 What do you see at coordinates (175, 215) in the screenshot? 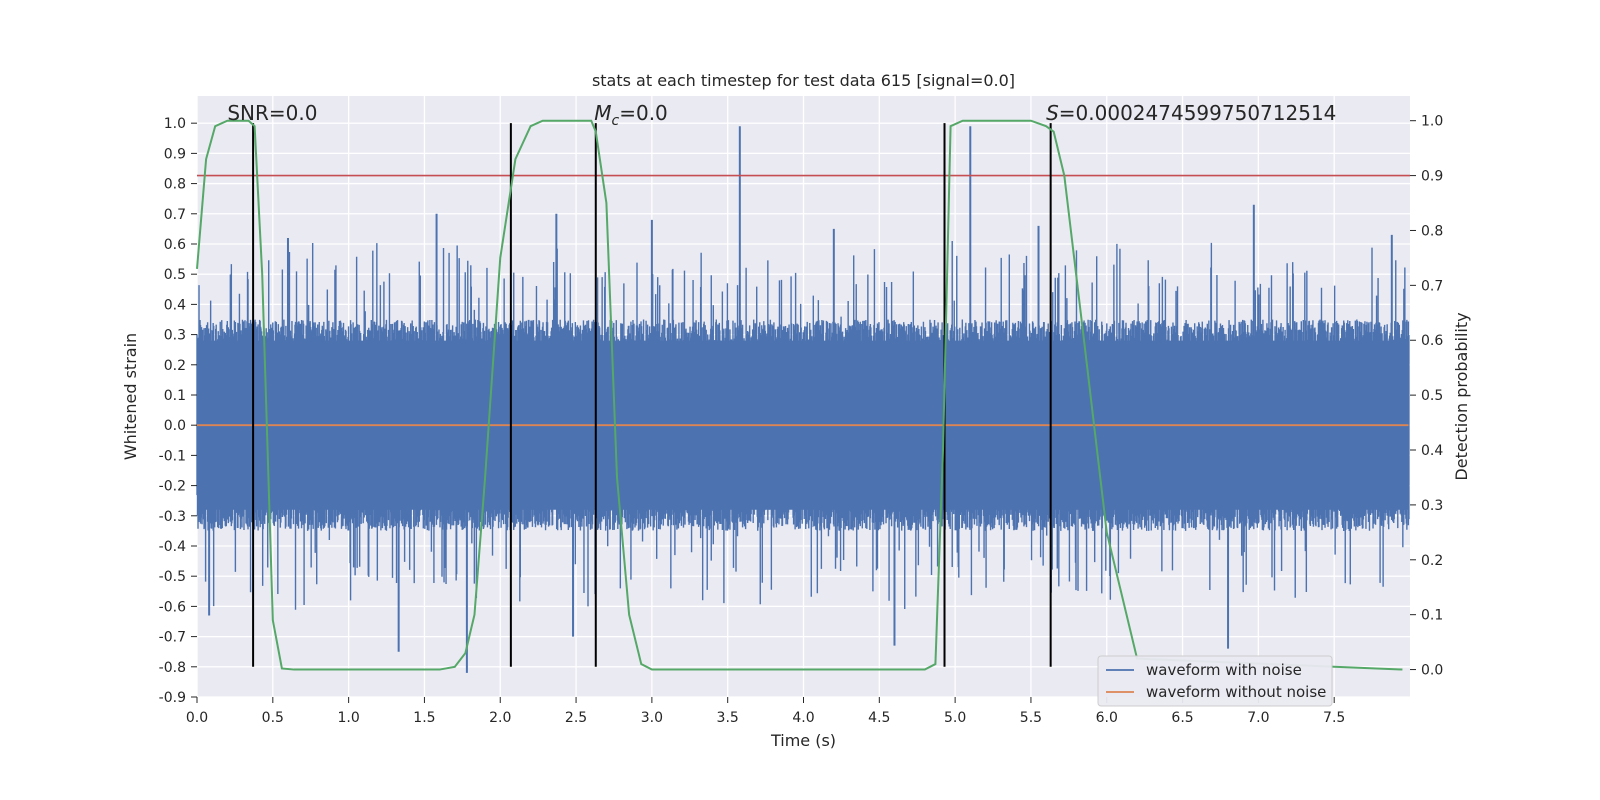
I see `y-tick-label: 0.7` at bounding box center [175, 215].